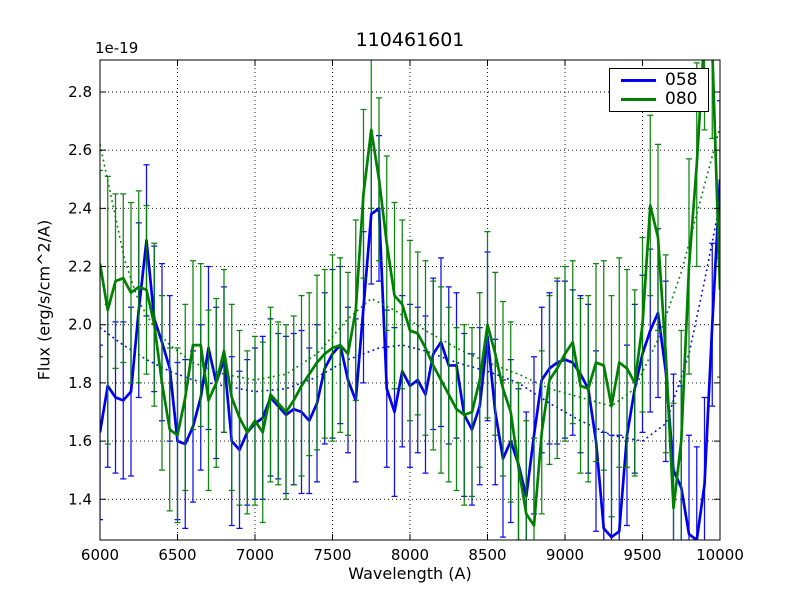 This screenshot has width=800, height=600. What do you see at coordinates (659, 80) in the screenshot?
I see `legend-item-058: 058` at bounding box center [659, 80].